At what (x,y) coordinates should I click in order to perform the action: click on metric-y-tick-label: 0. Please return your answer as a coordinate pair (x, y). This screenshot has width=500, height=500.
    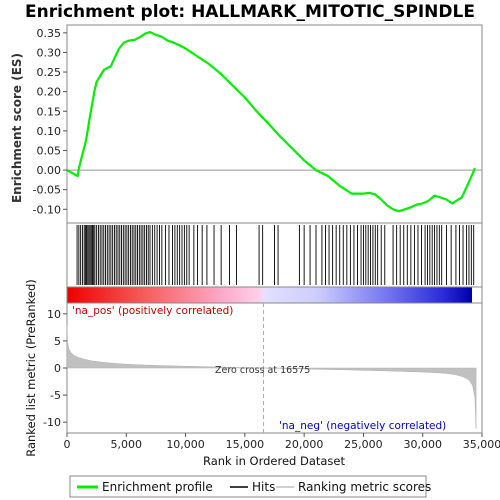
    Looking at the image, I should click on (57, 368).